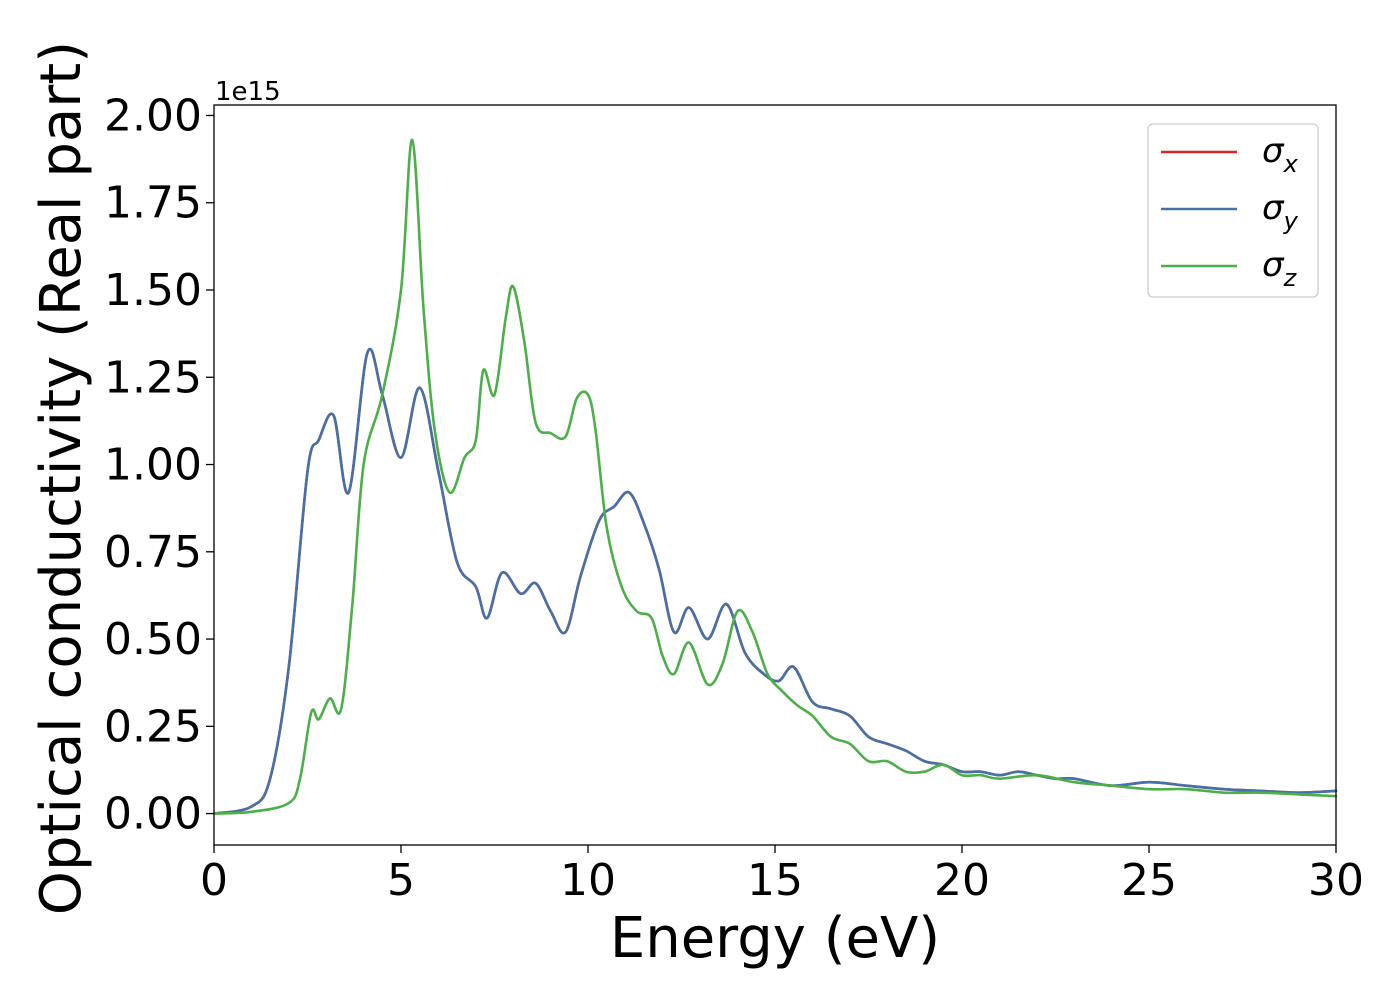 This screenshot has height=1000, width=1400. What do you see at coordinates (153, 203) in the screenshot?
I see `y-tick-label: 1.75` at bounding box center [153, 203].